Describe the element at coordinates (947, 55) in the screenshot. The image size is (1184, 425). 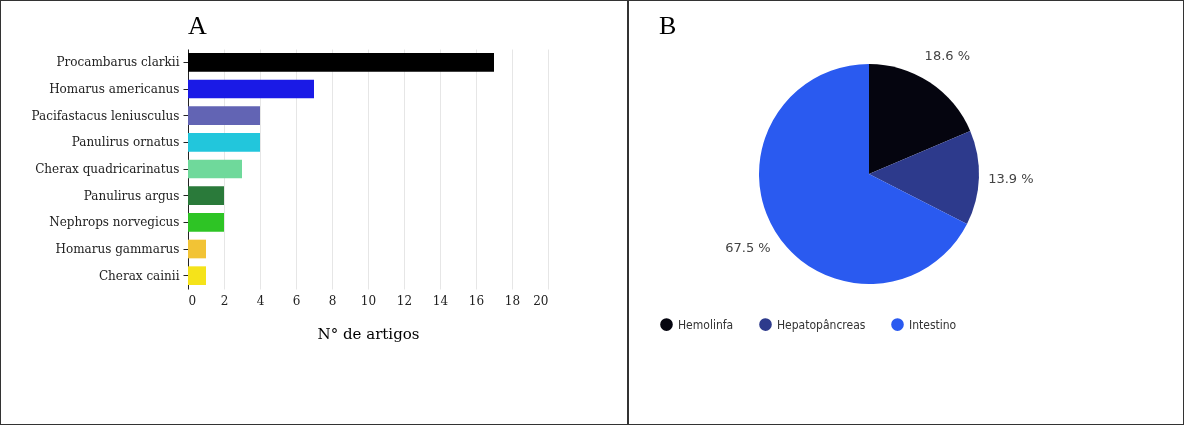
I see `data-label: 18.6 %` at that location.